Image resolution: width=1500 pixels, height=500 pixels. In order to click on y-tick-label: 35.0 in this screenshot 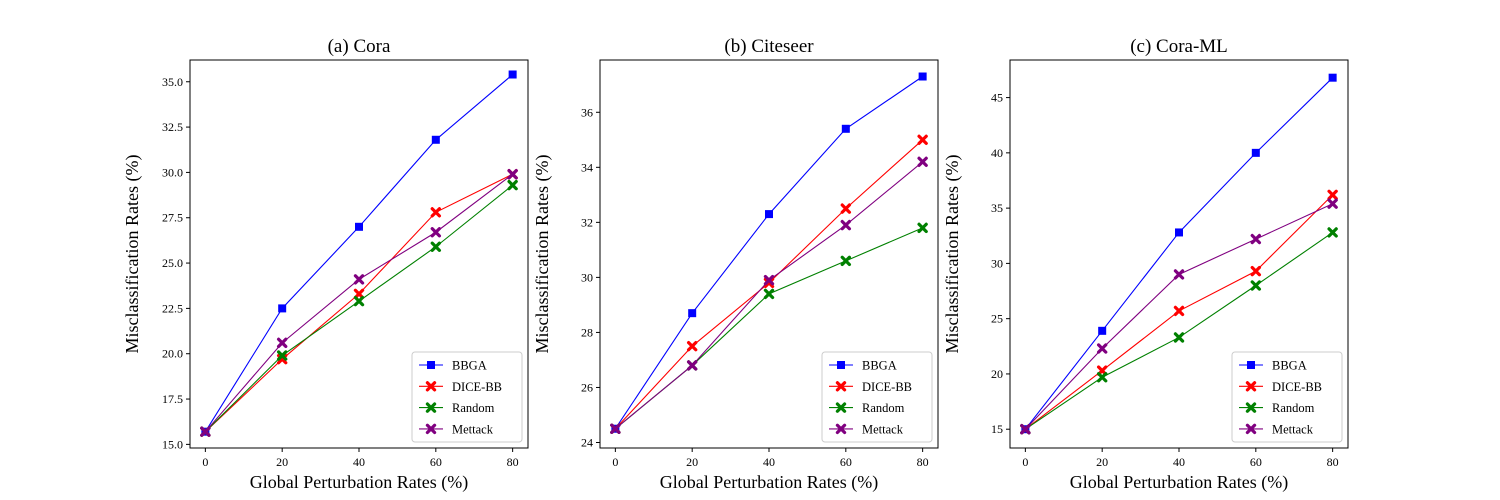, I will do `click(172, 82)`.